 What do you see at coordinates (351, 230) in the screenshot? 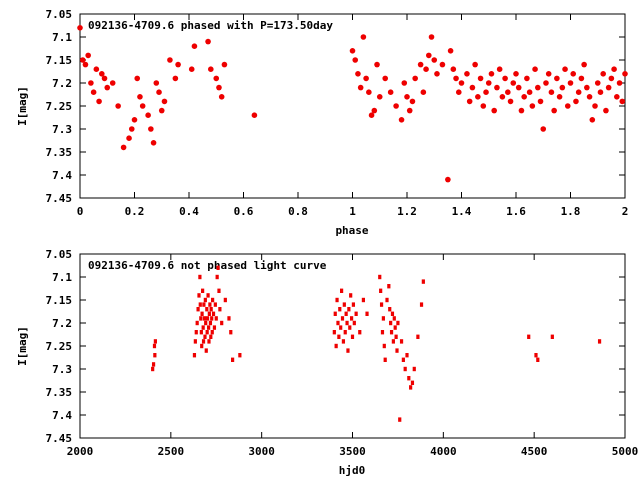
I see `phased-plot-xlabel: phase` at bounding box center [351, 230].